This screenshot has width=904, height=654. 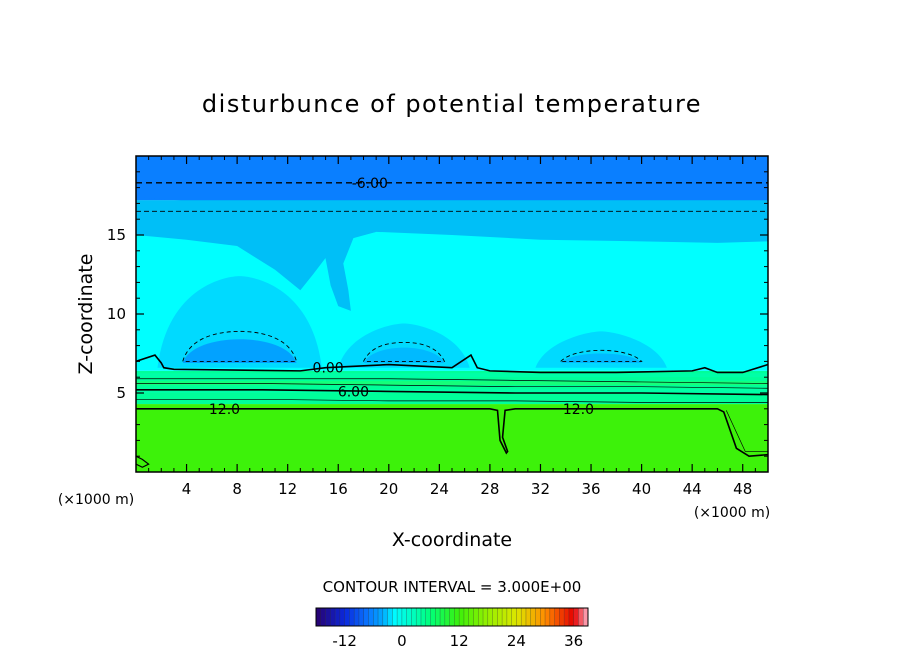 I want to click on x-tick-label: 16, so click(x=338, y=489).